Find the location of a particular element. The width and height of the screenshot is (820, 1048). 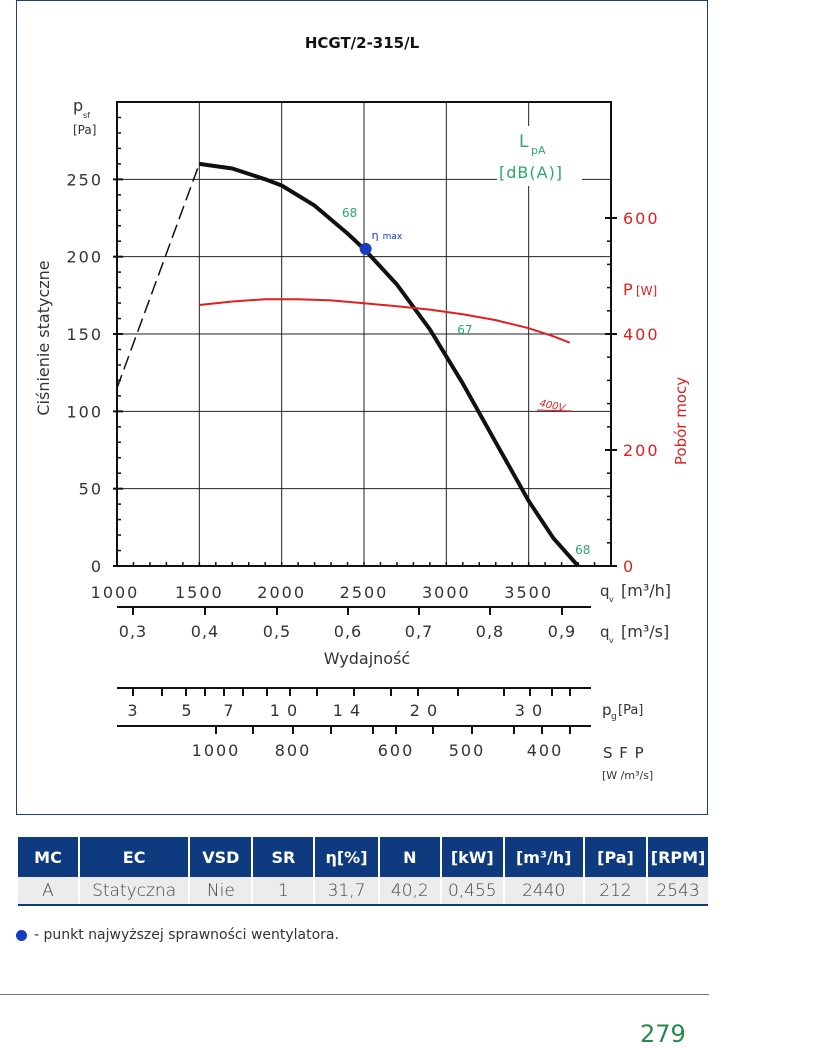

axis-pg-label: 5 is located at coordinates (186, 710).